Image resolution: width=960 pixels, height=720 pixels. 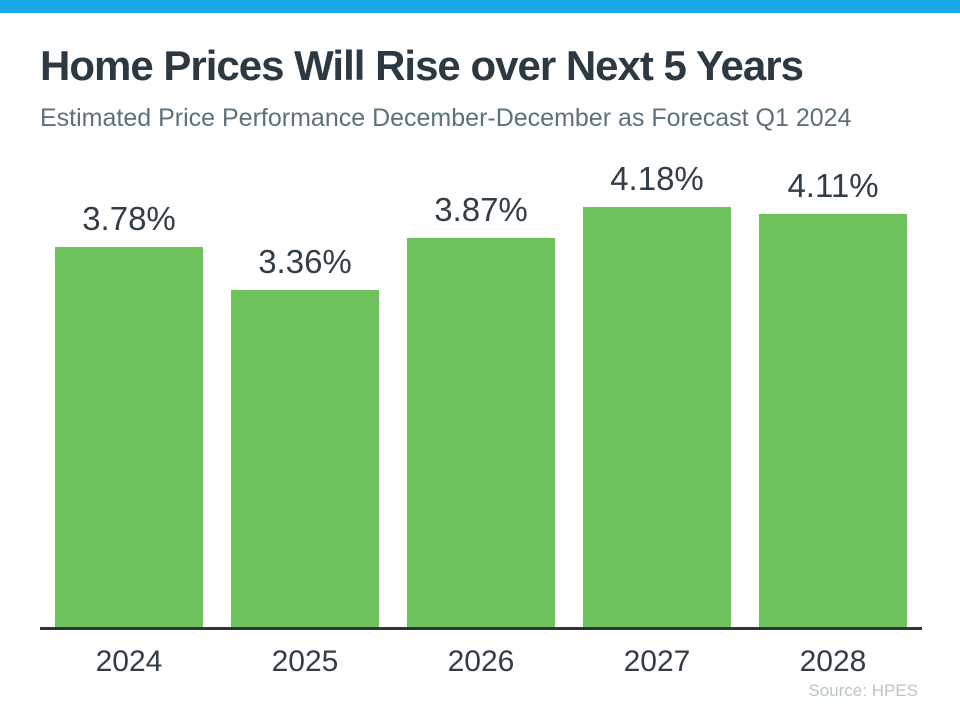 I want to click on x-axis-tick-labels: 2024 2025 2026 2027 2028, so click(x=481, y=662).